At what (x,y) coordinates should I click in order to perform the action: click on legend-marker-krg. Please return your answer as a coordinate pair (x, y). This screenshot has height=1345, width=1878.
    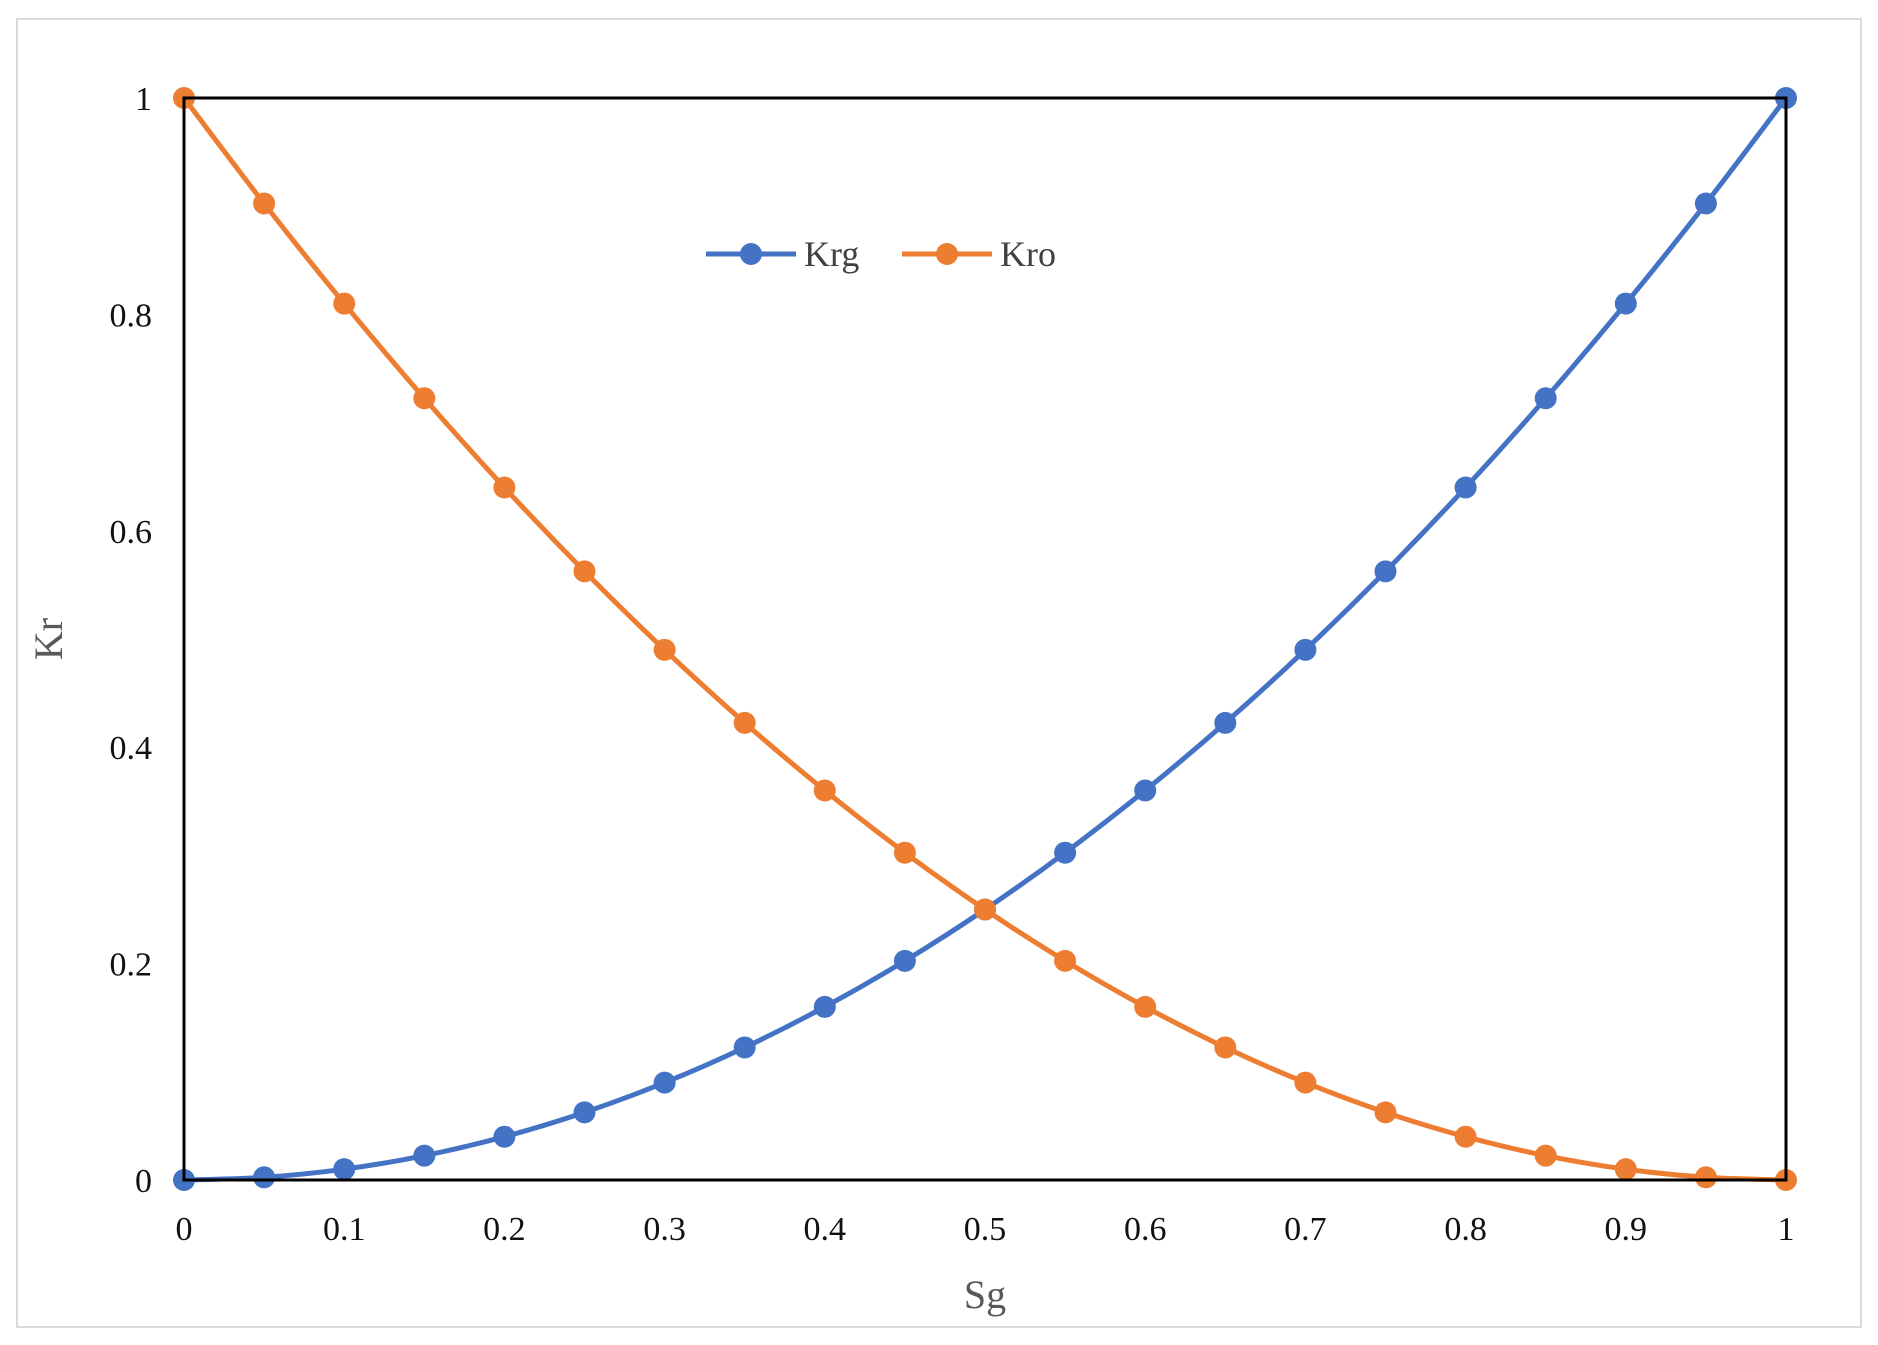
    Looking at the image, I should click on (751, 254).